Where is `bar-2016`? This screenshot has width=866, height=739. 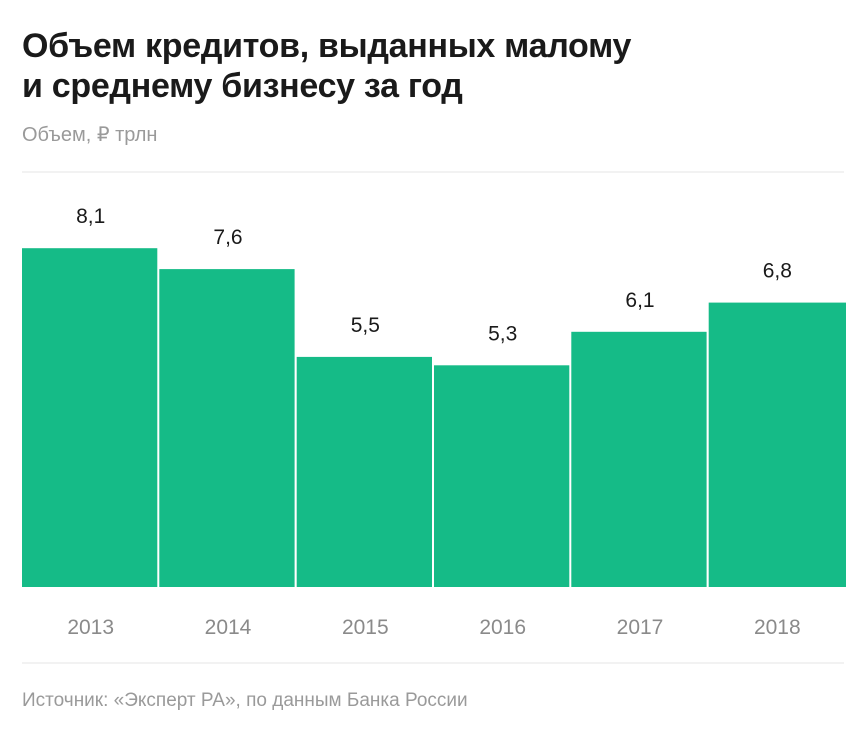 bar-2016 is located at coordinates (502, 476).